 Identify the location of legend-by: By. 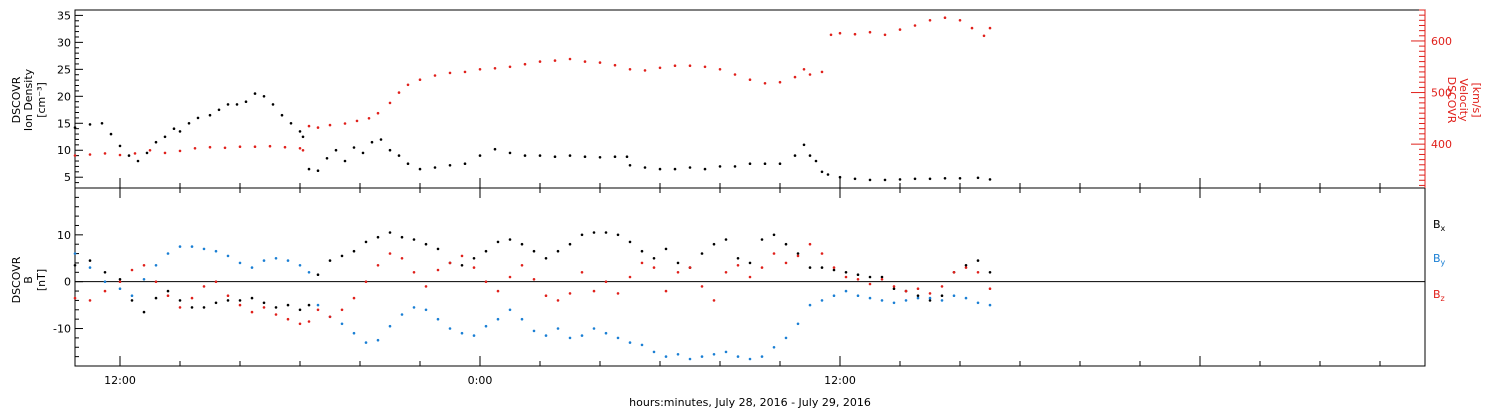
(1439, 259).